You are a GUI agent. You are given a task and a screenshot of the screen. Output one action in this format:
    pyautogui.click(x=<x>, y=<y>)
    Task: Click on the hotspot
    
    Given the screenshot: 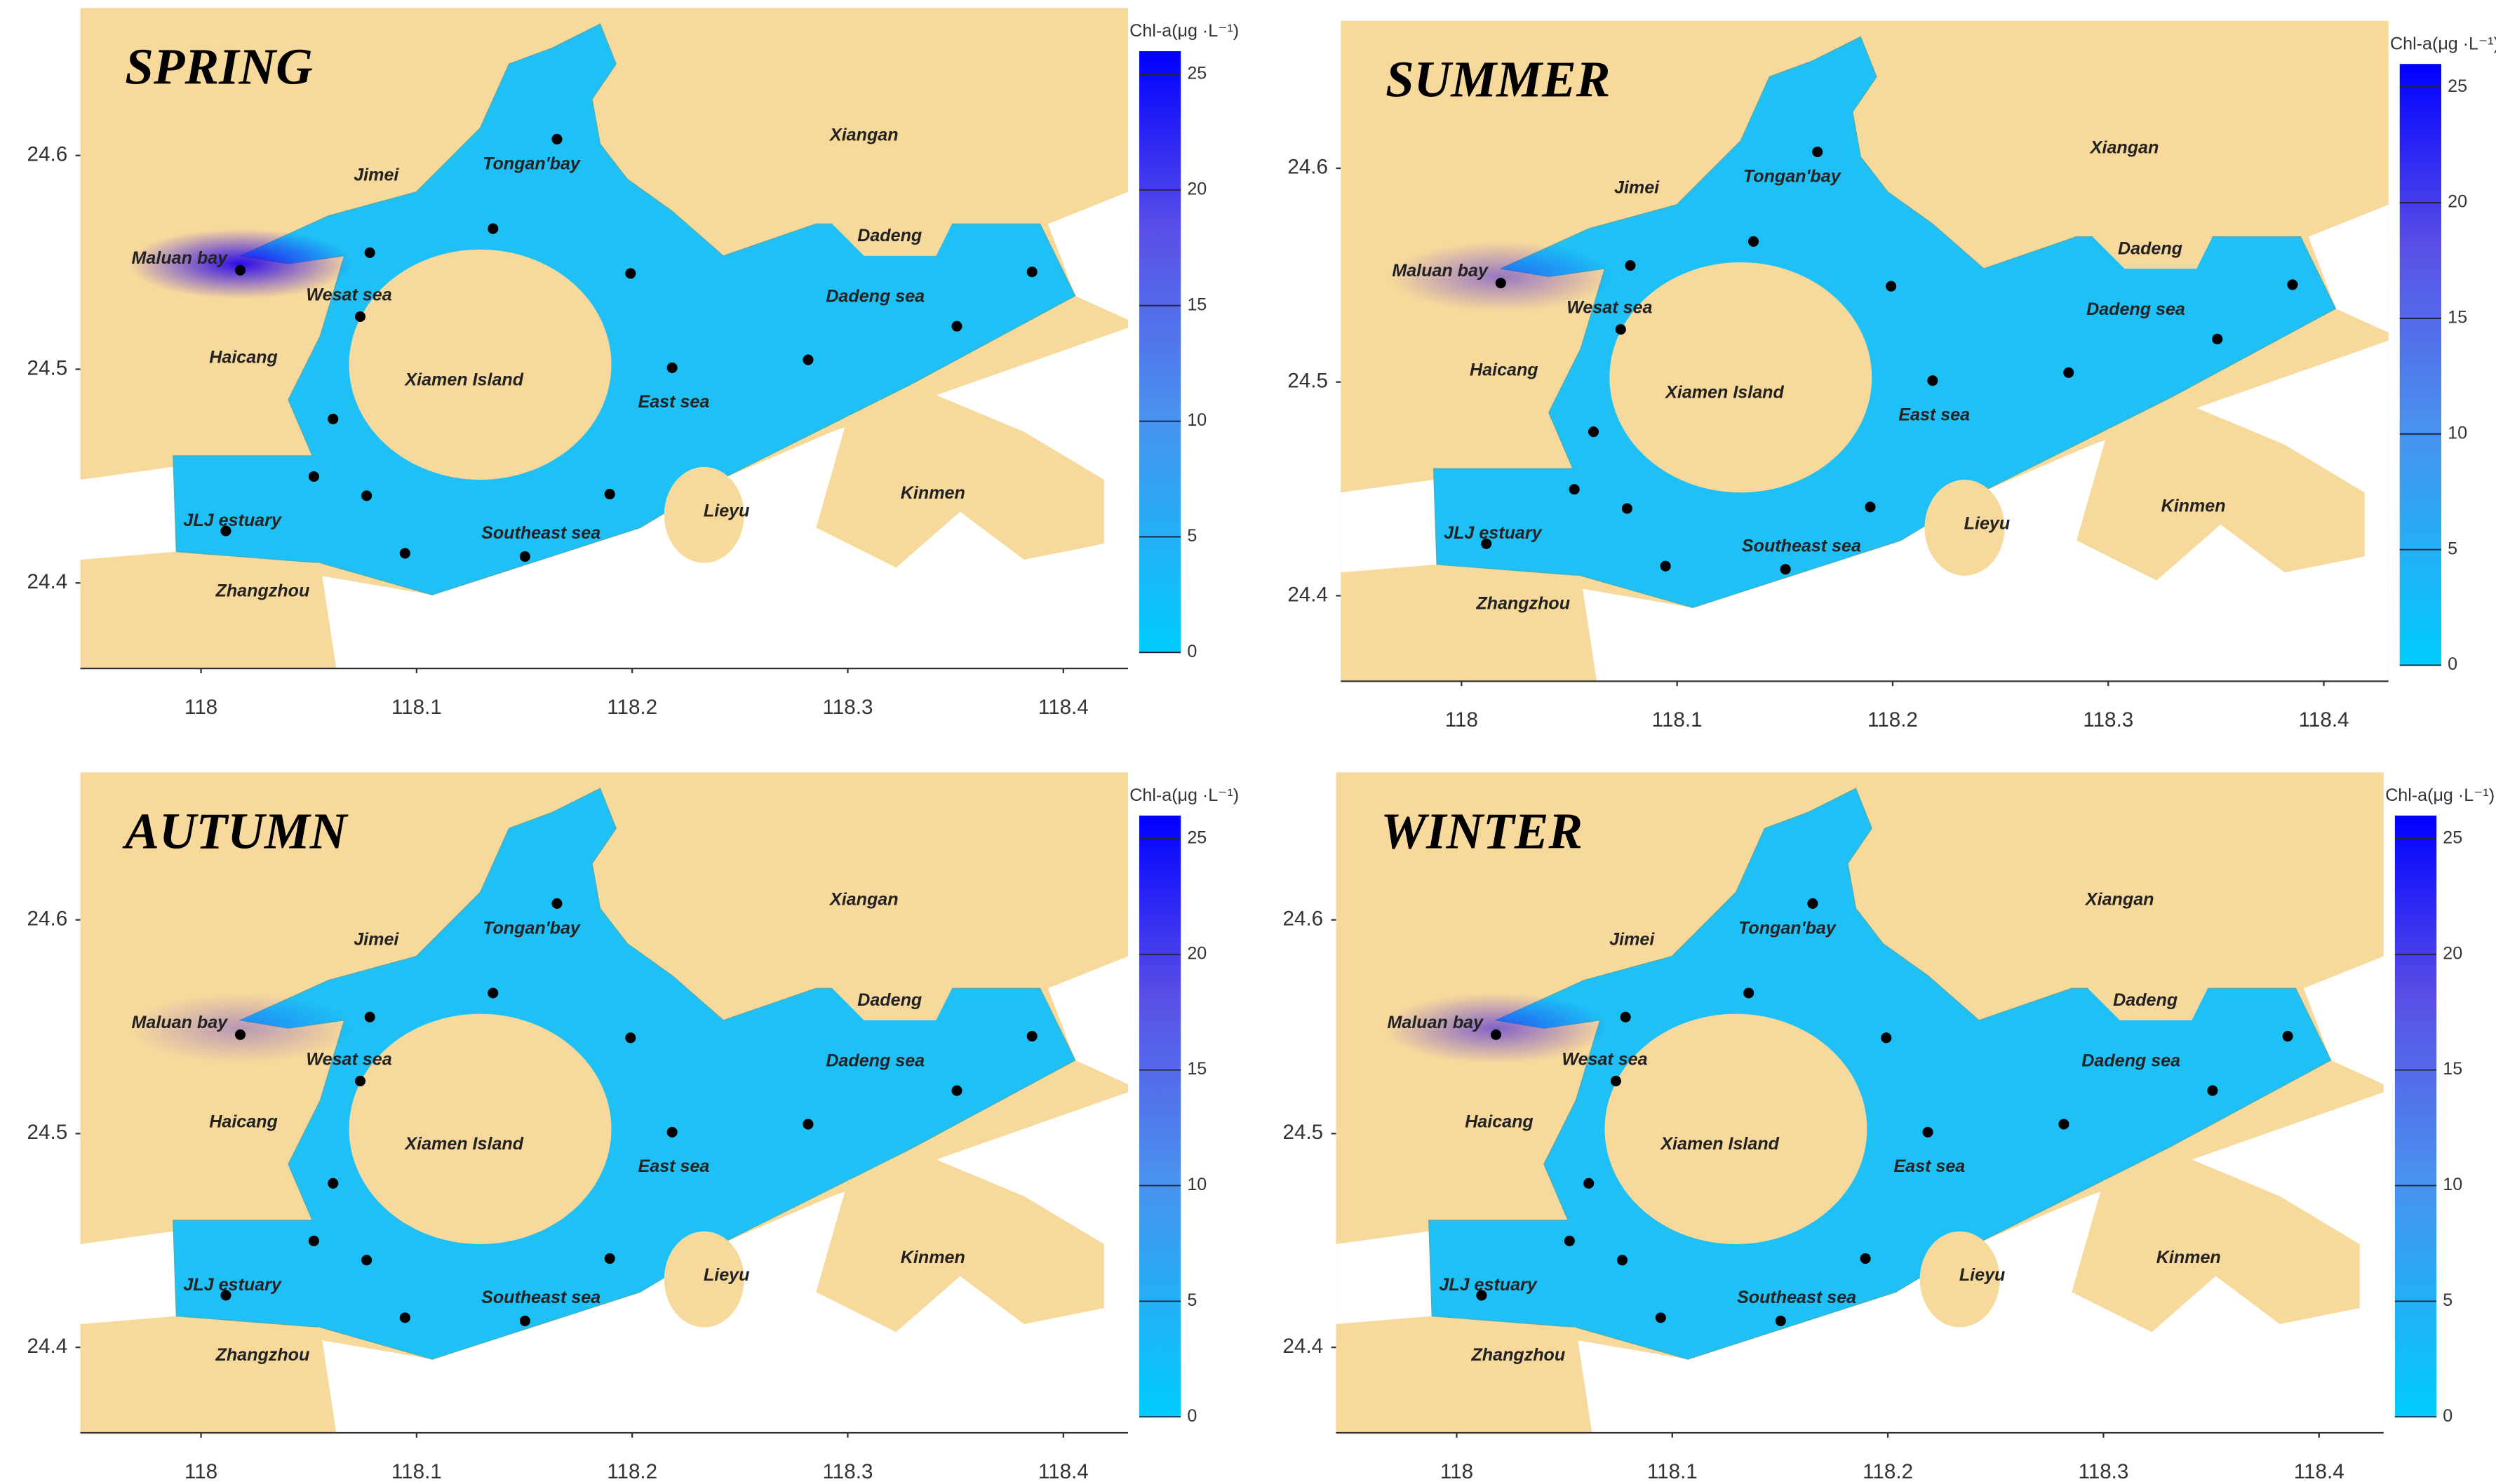 What is the action you would take?
    pyautogui.click(x=240, y=264)
    